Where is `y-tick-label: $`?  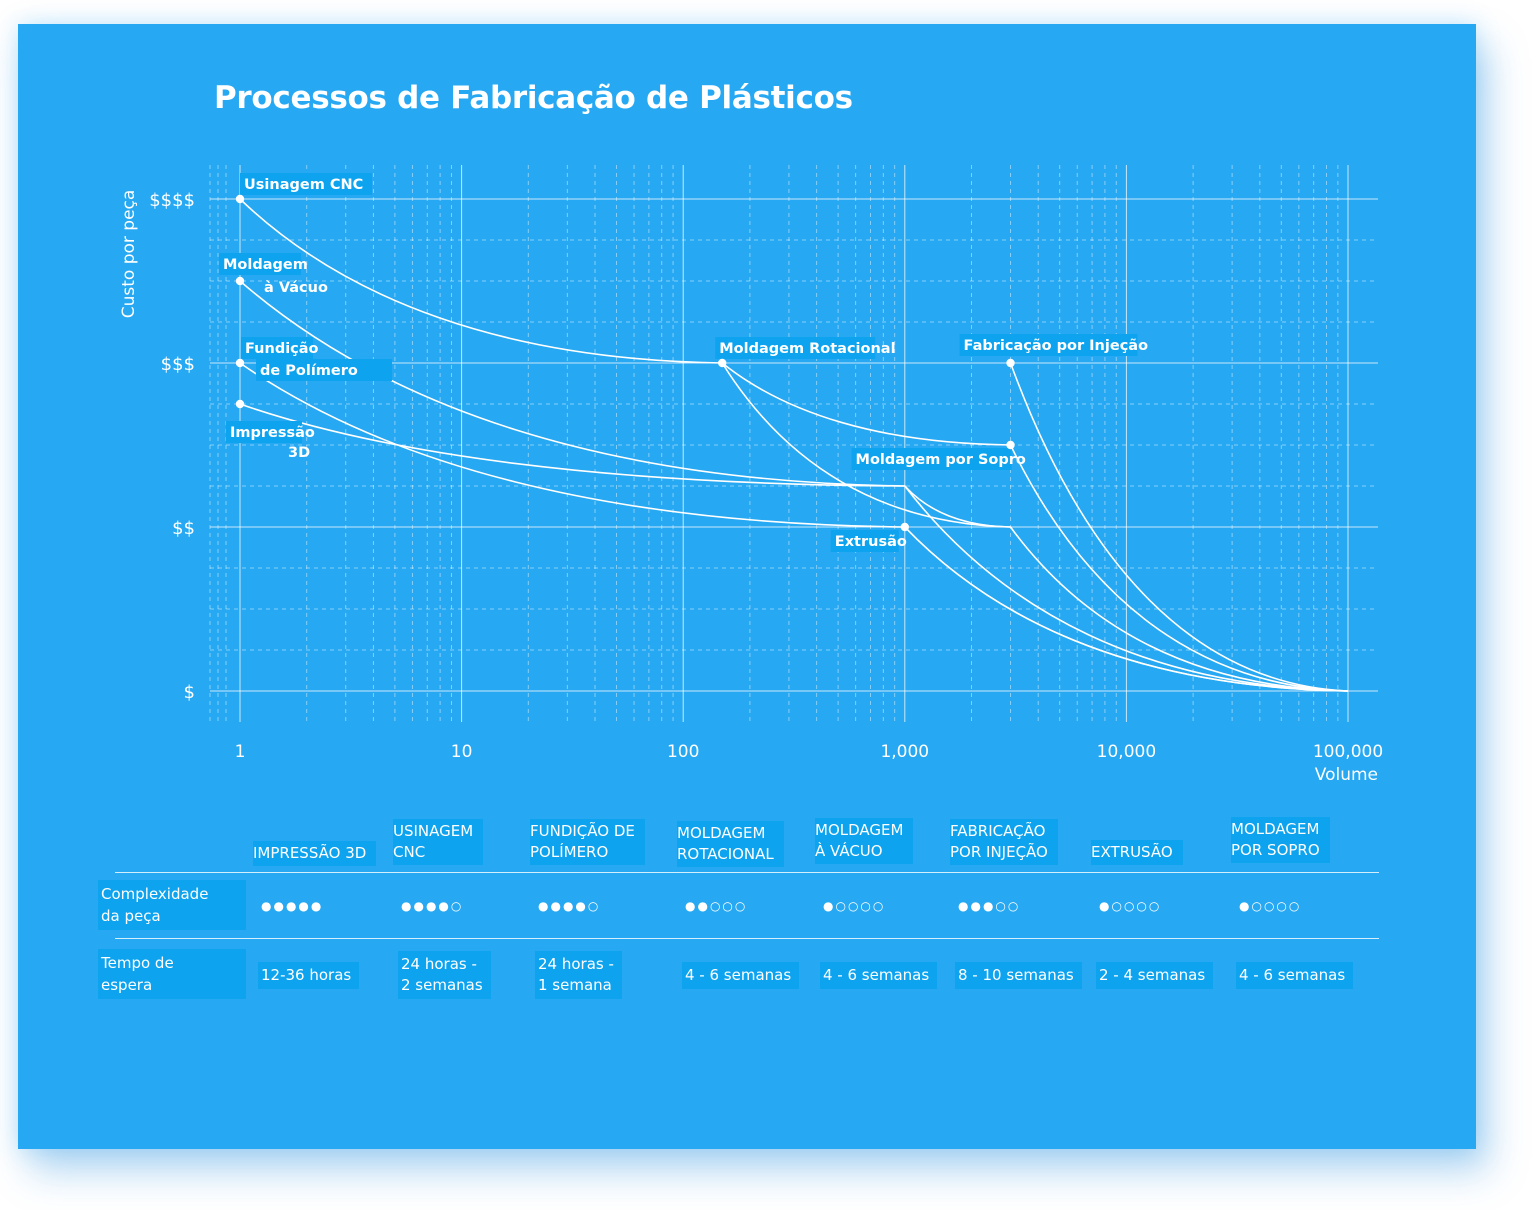
y-tick-label: $ is located at coordinates (189, 692).